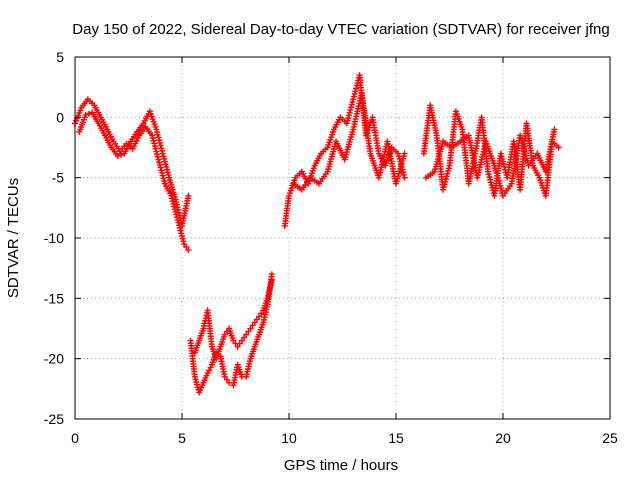 This screenshot has width=640, height=480. Describe the element at coordinates (289, 438) in the screenshot. I see `x-tick-label: 10` at that location.